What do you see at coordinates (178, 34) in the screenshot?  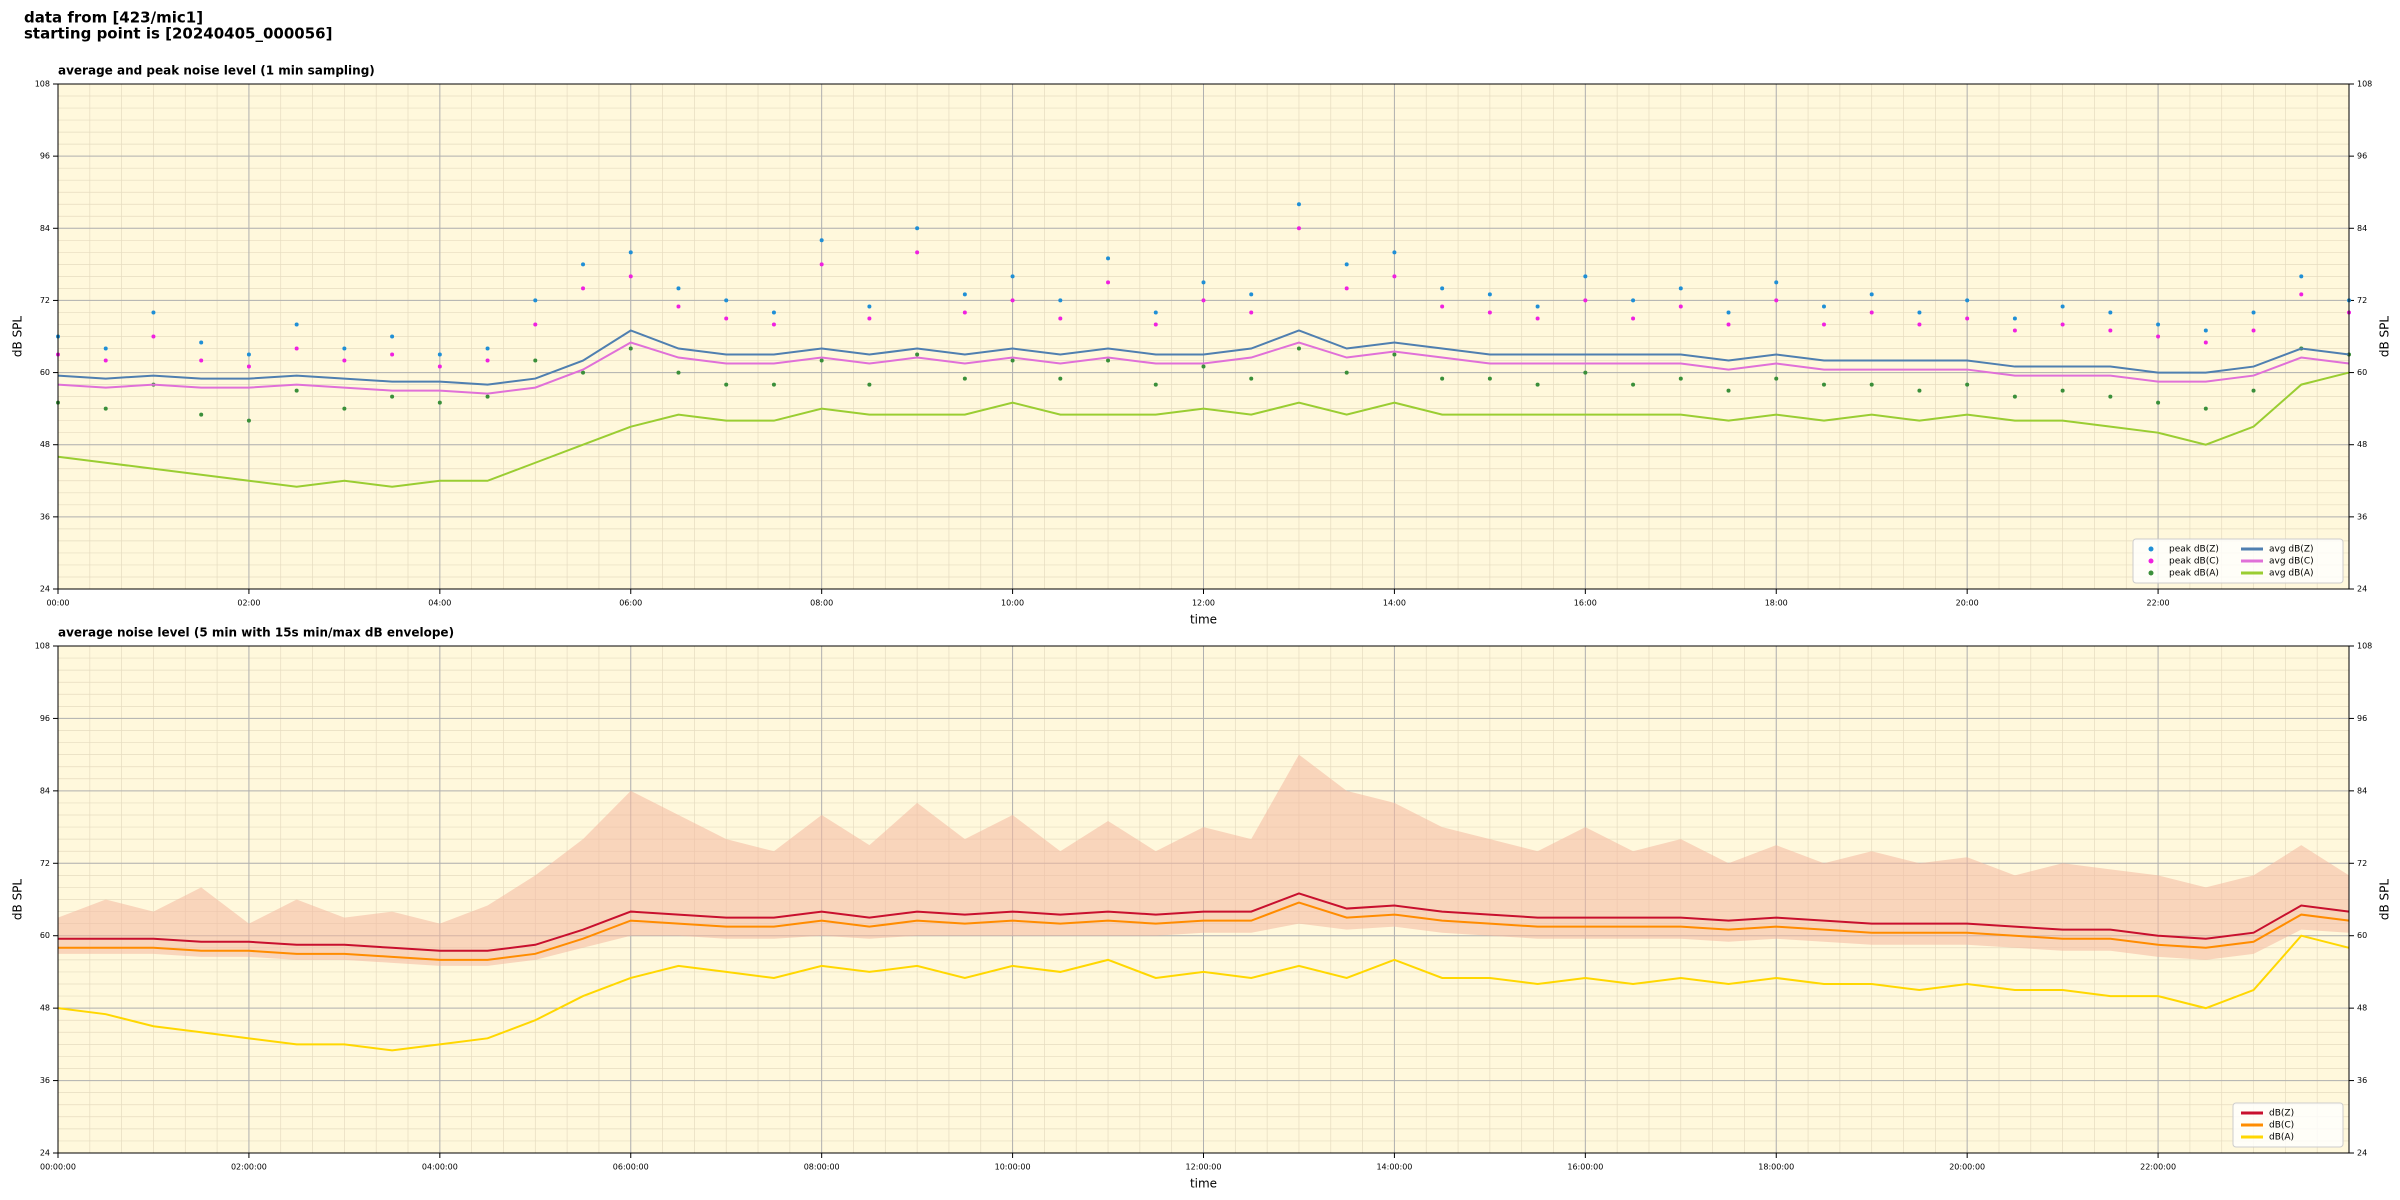 I see `header-line: starting point is [20240405_000056]` at bounding box center [178, 34].